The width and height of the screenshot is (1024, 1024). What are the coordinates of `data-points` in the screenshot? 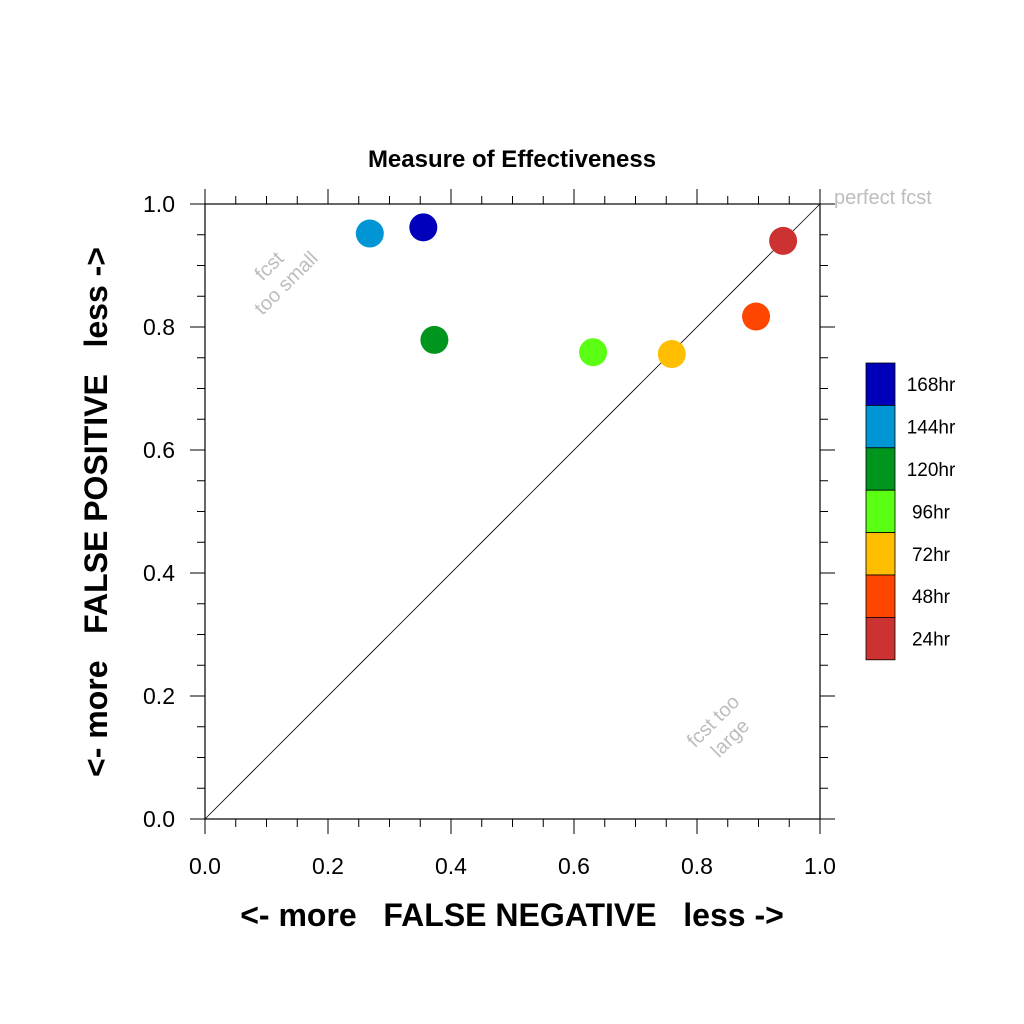 It's located at (576, 291).